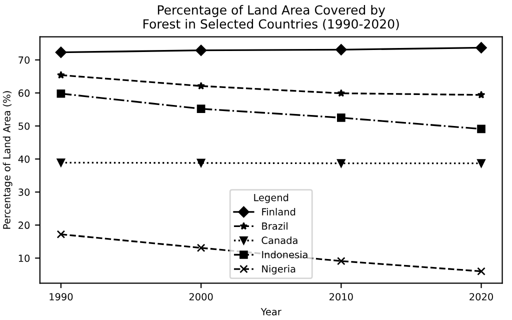  Describe the element at coordinates (24, 60) in the screenshot. I see `y-tick-label: 70` at that location.